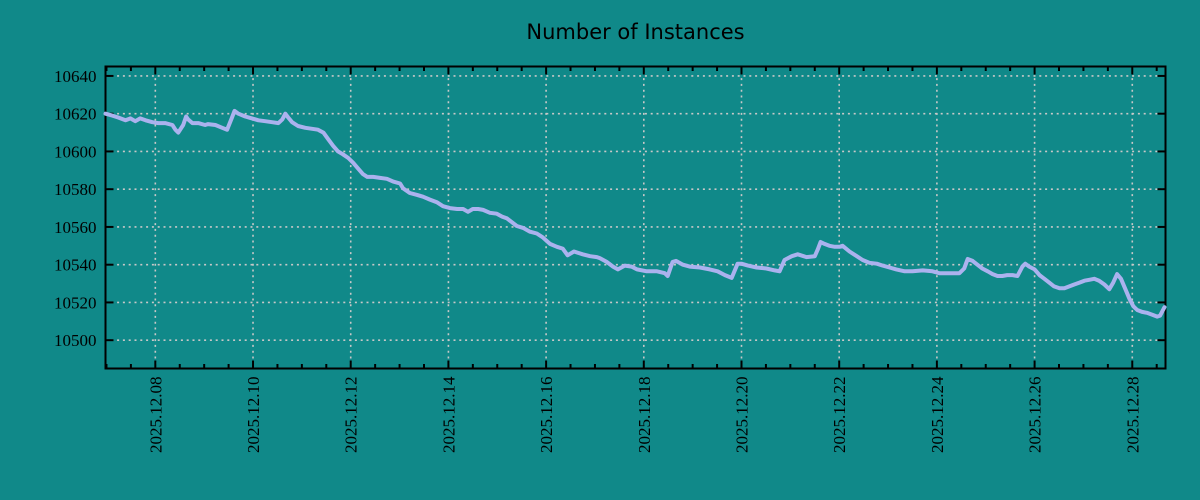  What do you see at coordinates (75, 151) in the screenshot?
I see `y-tick-label: 10600` at bounding box center [75, 151].